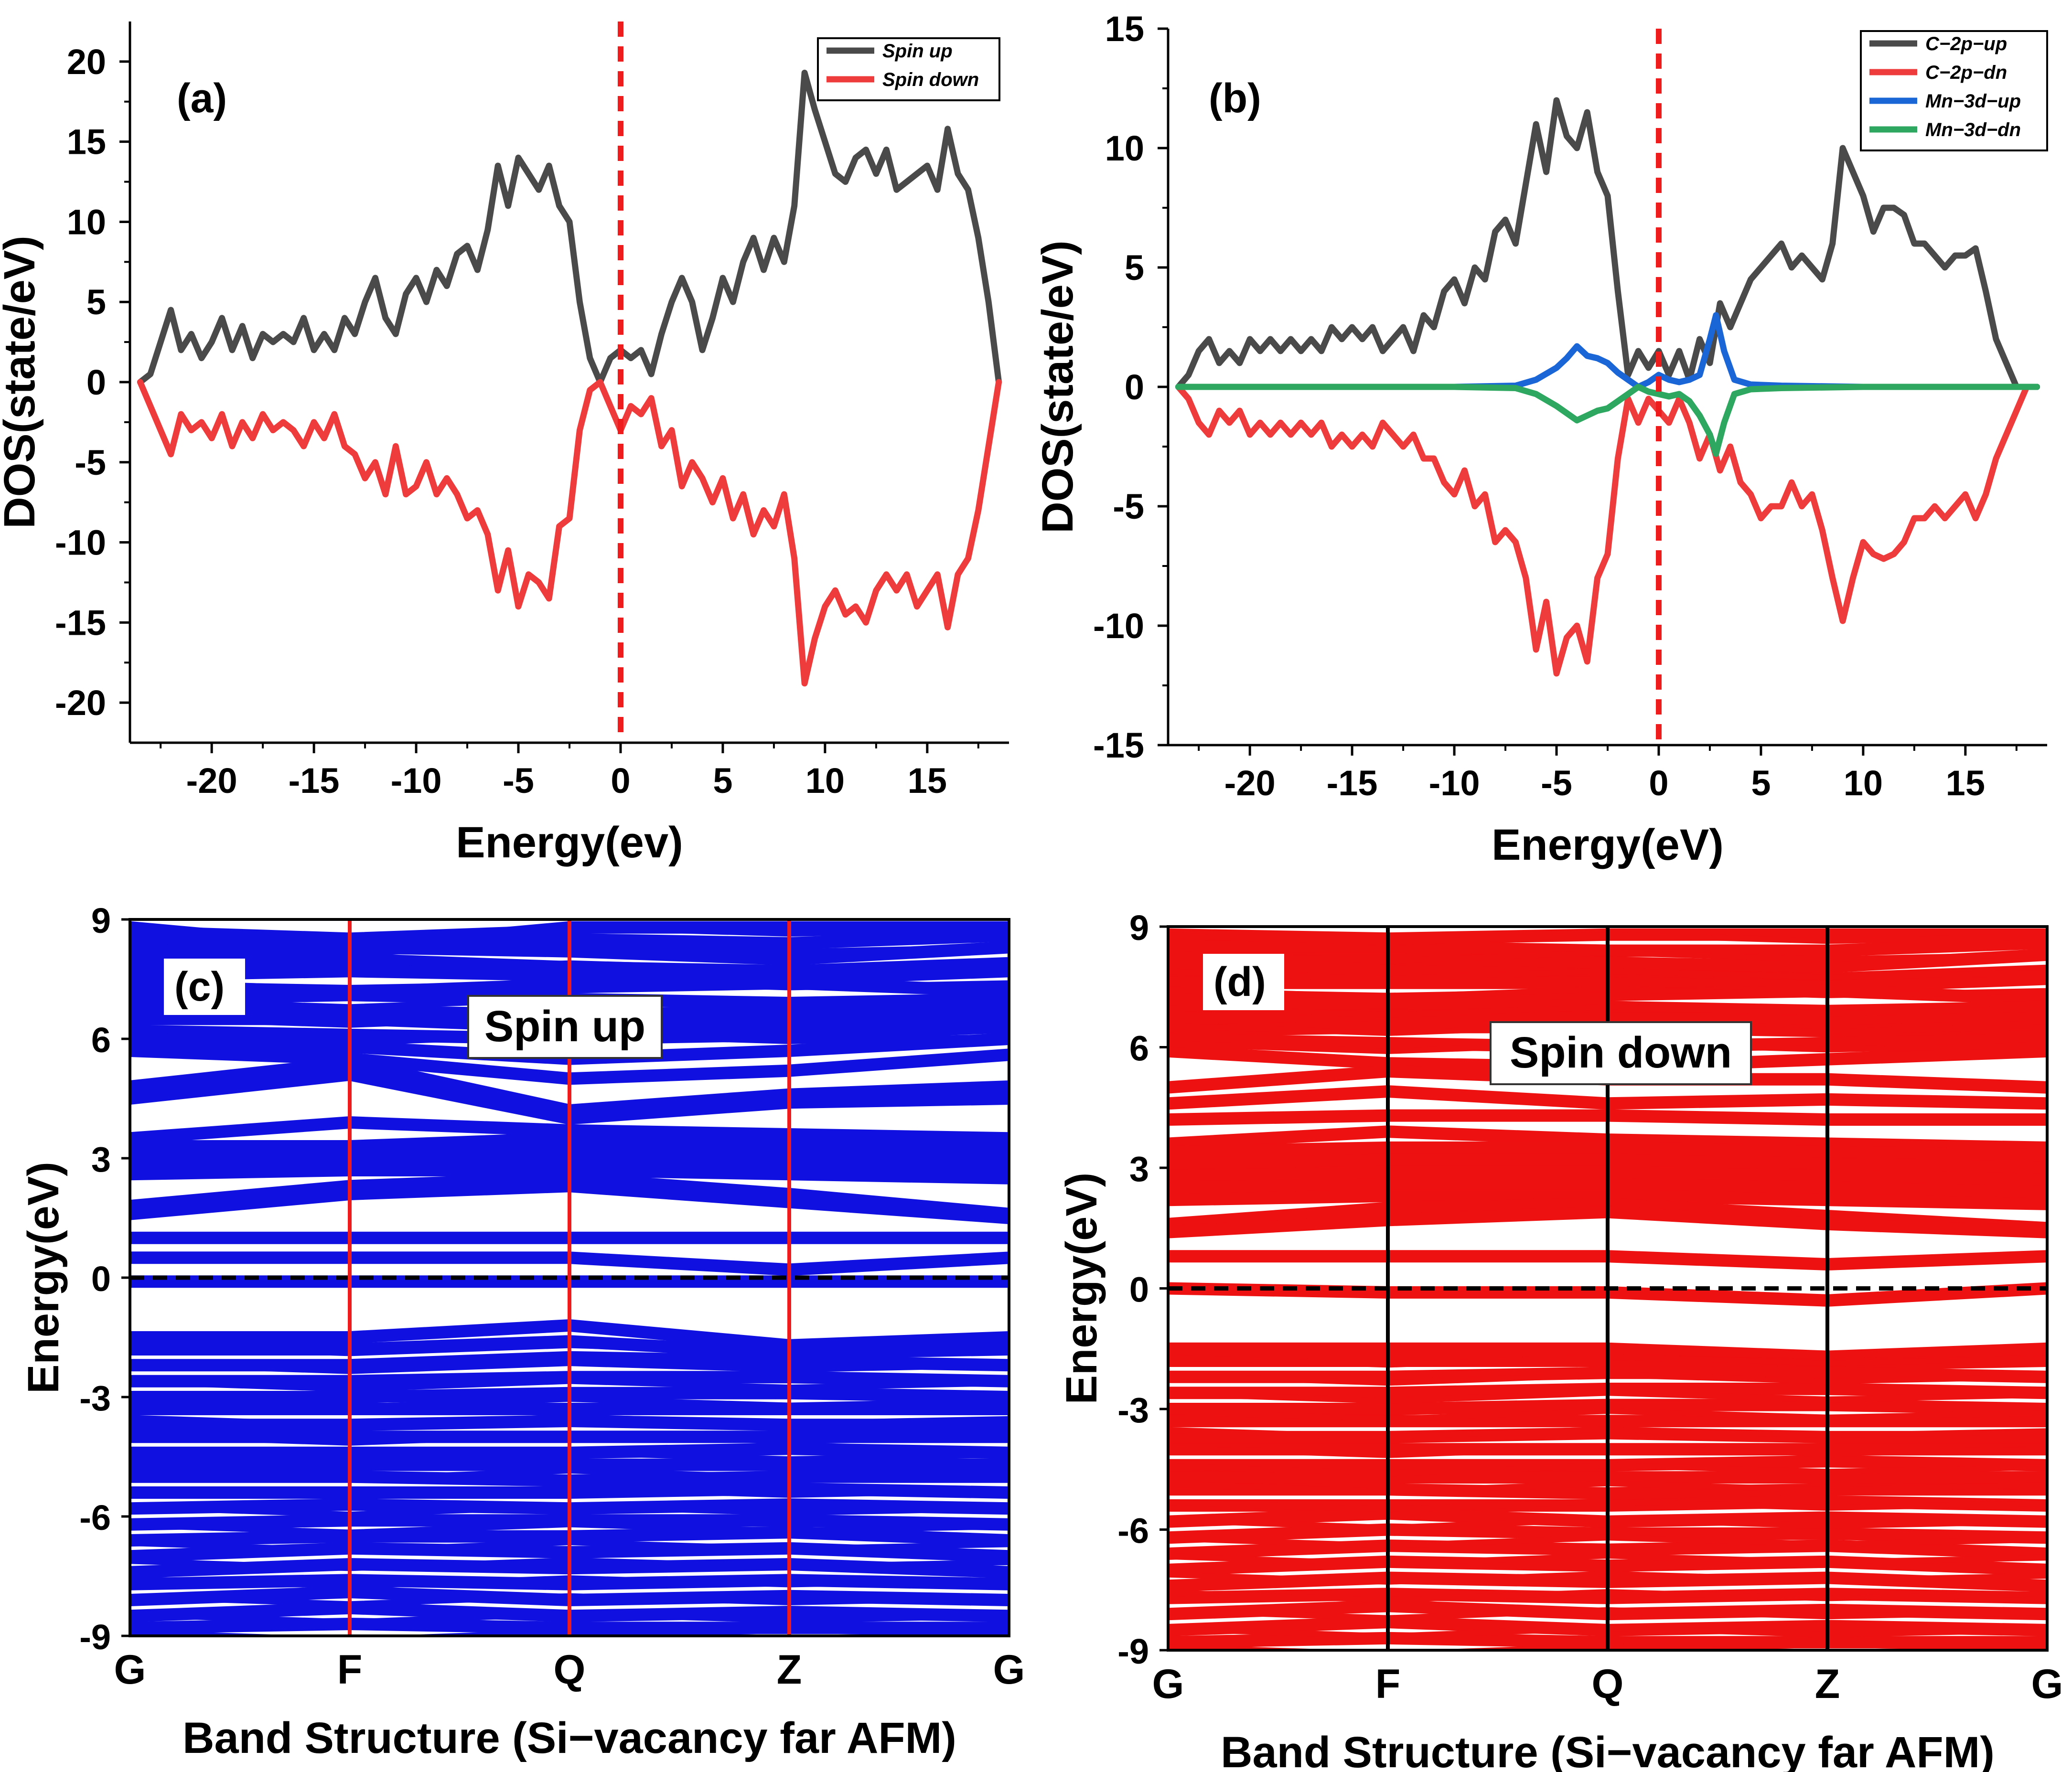 The width and height of the screenshot is (2072, 1772). I want to click on x-axis-title: Energy(ev), so click(569, 842).